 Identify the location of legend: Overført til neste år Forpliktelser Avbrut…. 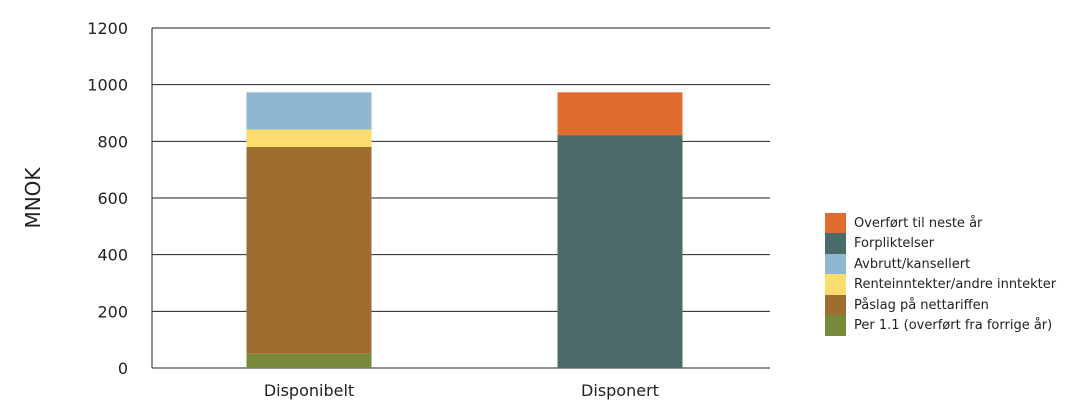
(941, 274).